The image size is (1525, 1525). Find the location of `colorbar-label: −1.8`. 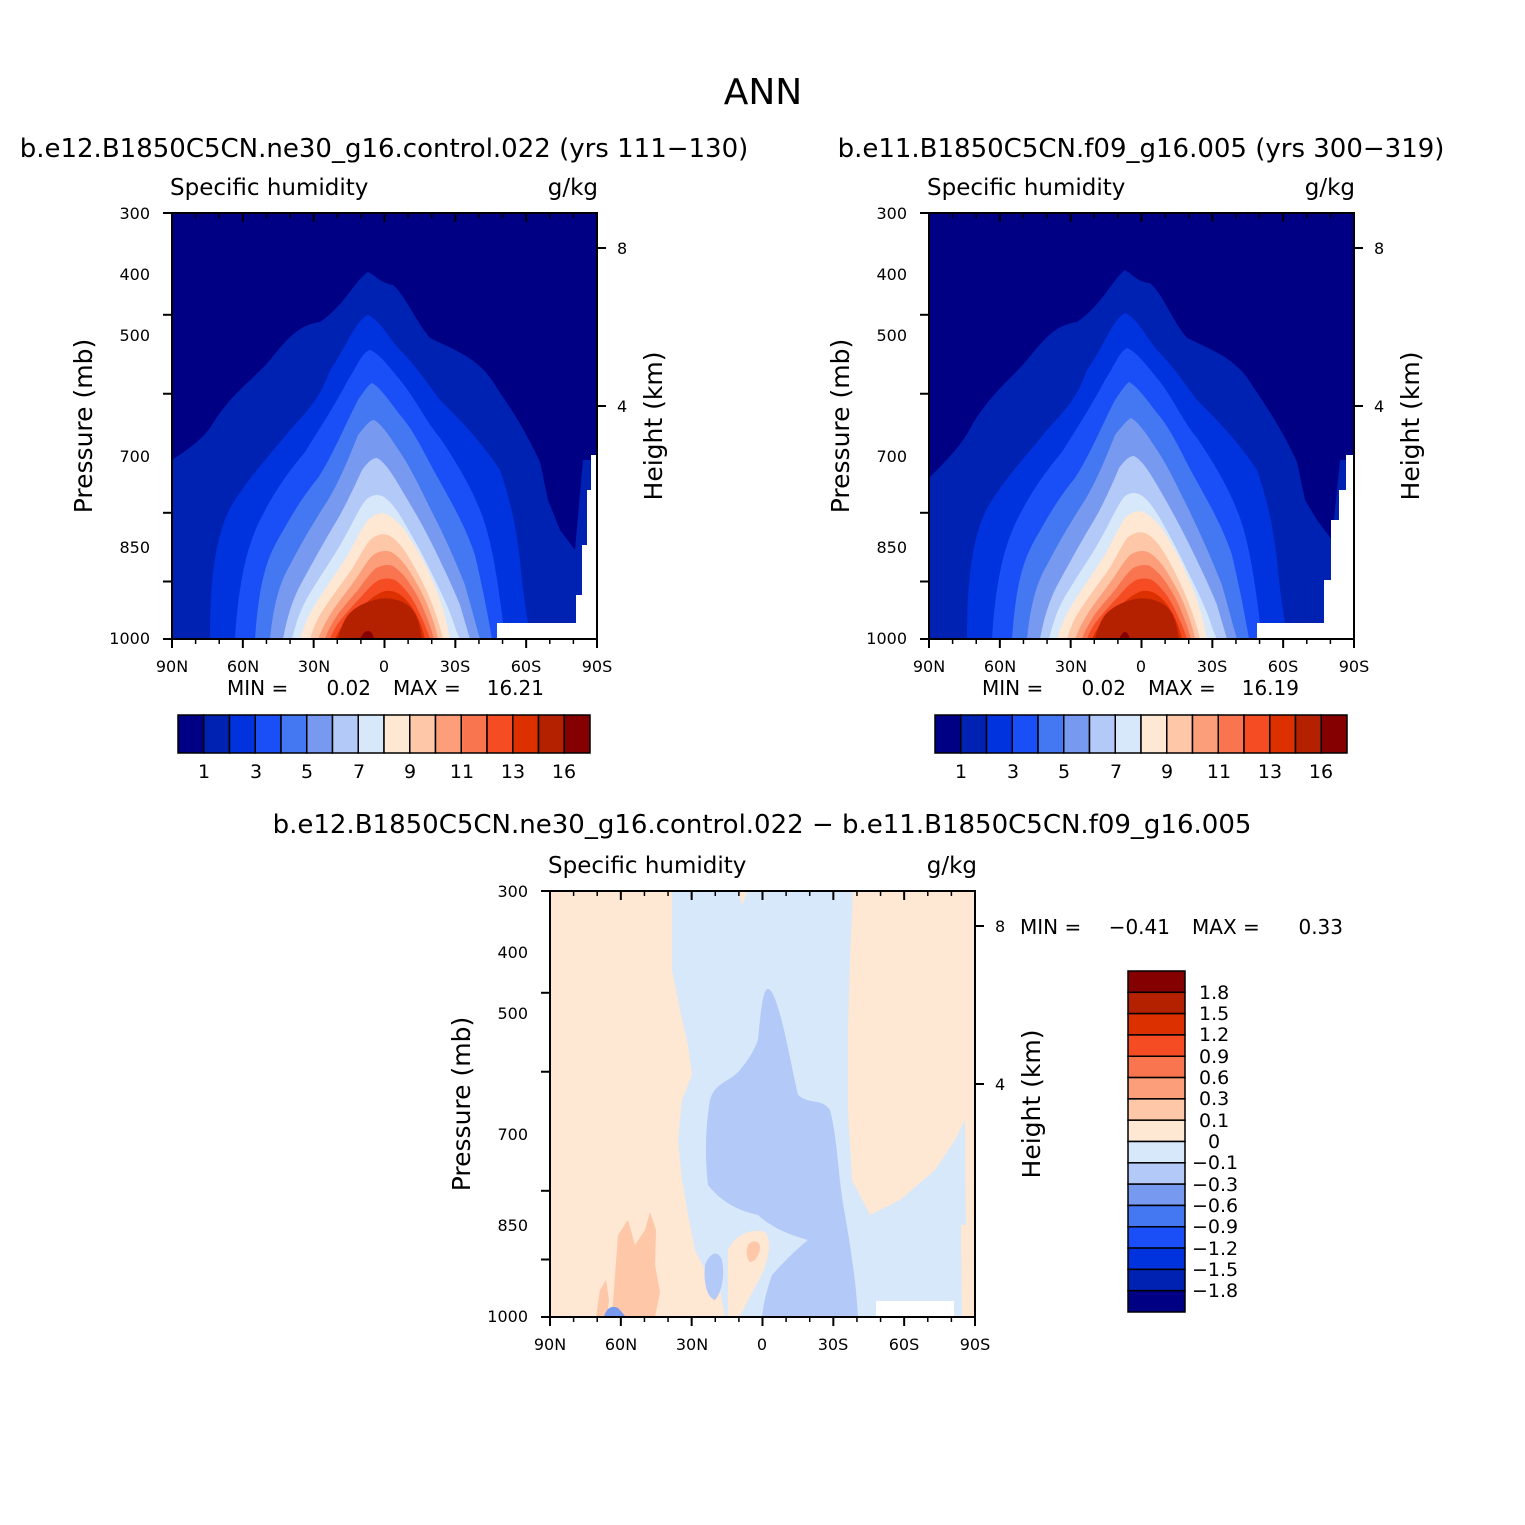

colorbar-label: −1.8 is located at coordinates (1215, 1291).